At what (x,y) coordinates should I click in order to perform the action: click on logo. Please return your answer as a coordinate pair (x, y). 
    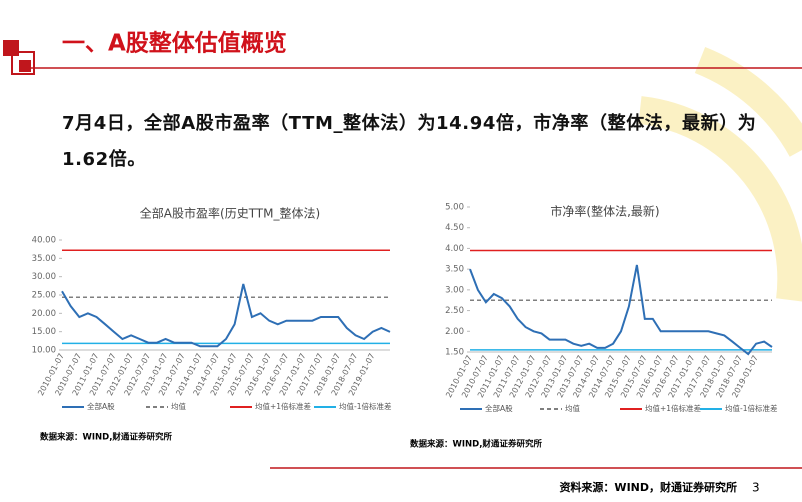
    Looking at the image, I should click on (19, 57).